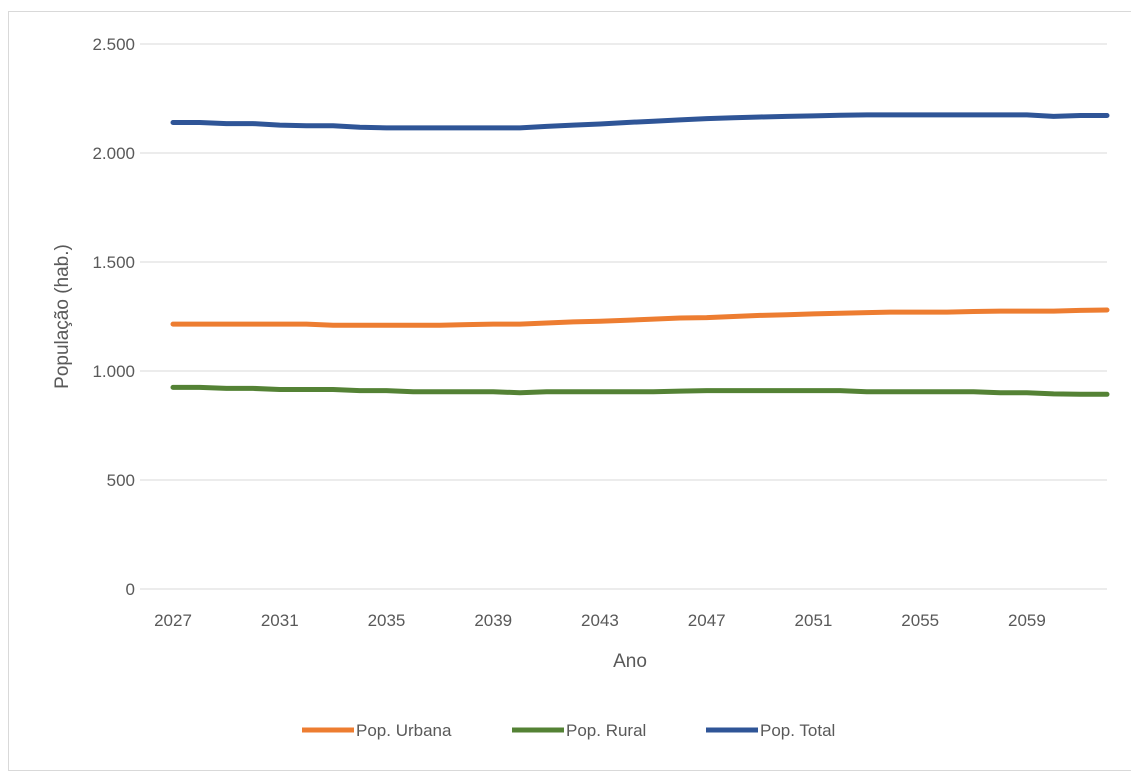 This screenshot has height=771, width=1131. What do you see at coordinates (797, 730) in the screenshot?
I see `legend-label: Pop. Total` at bounding box center [797, 730].